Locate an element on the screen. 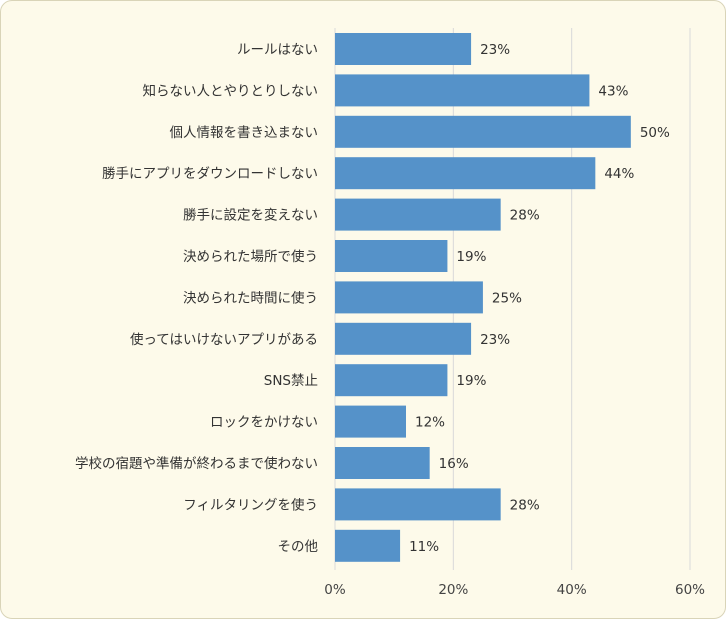 This screenshot has height=619, width=726. value-label: 44% is located at coordinates (619, 174).